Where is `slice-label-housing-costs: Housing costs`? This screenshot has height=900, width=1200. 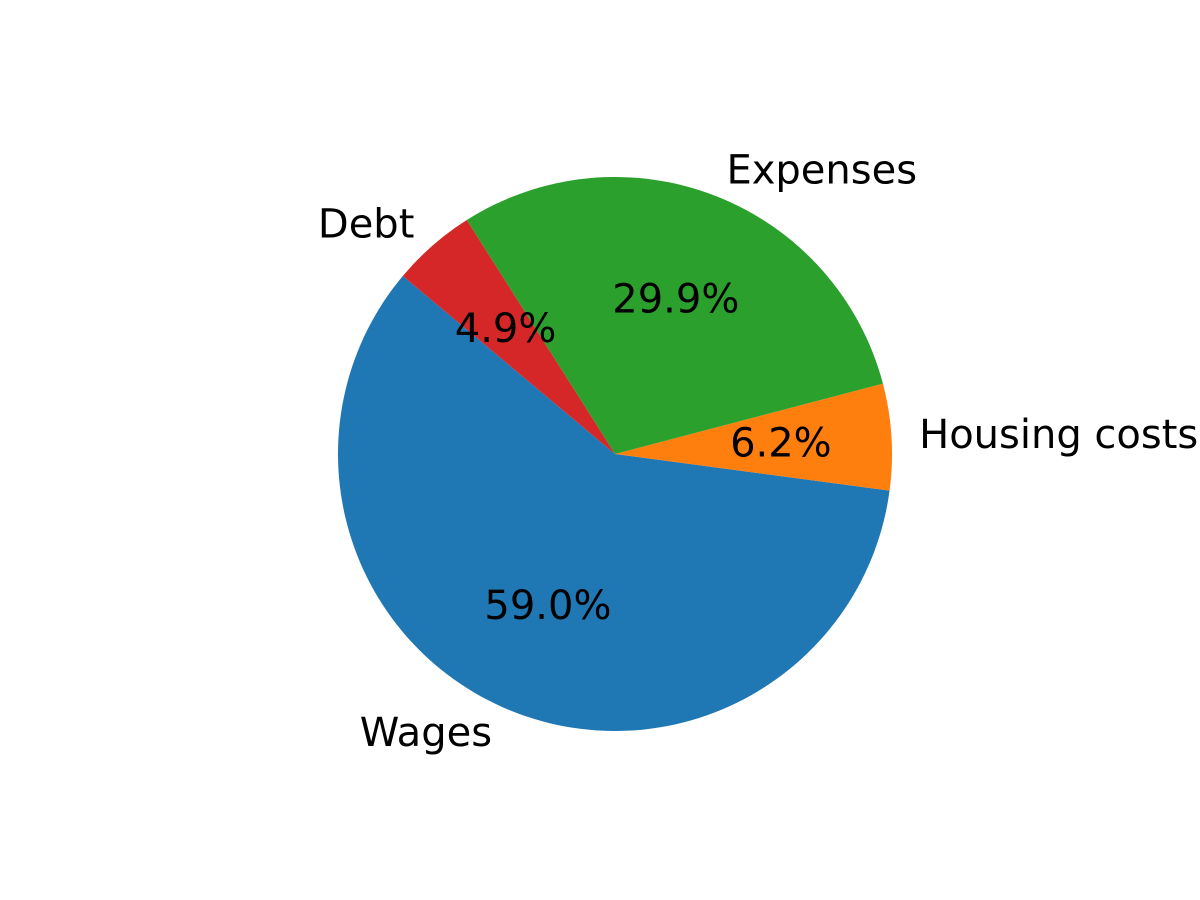 slice-label-housing-costs: Housing costs is located at coordinates (1058, 435).